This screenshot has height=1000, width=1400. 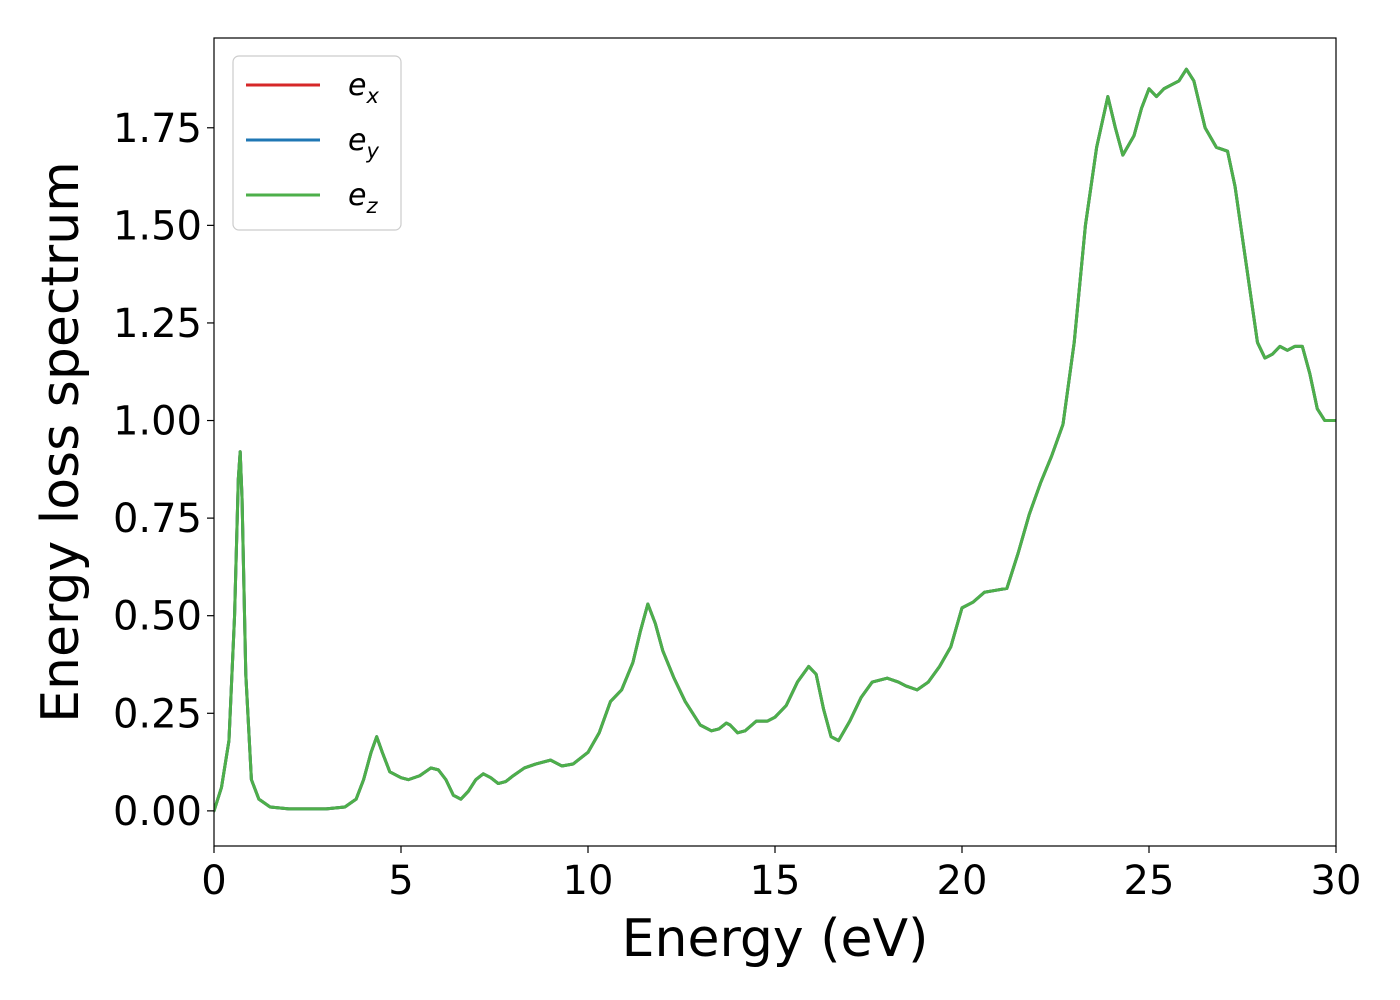 I want to click on y-tick-label: 1.75, so click(x=157, y=129).